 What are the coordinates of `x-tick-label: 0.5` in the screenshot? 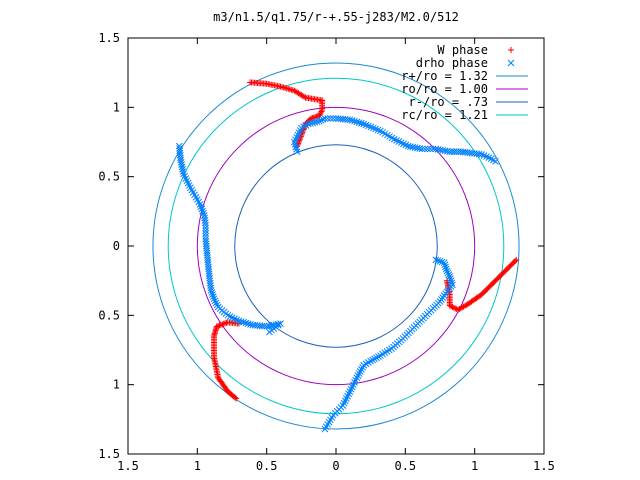 It's located at (267, 466).